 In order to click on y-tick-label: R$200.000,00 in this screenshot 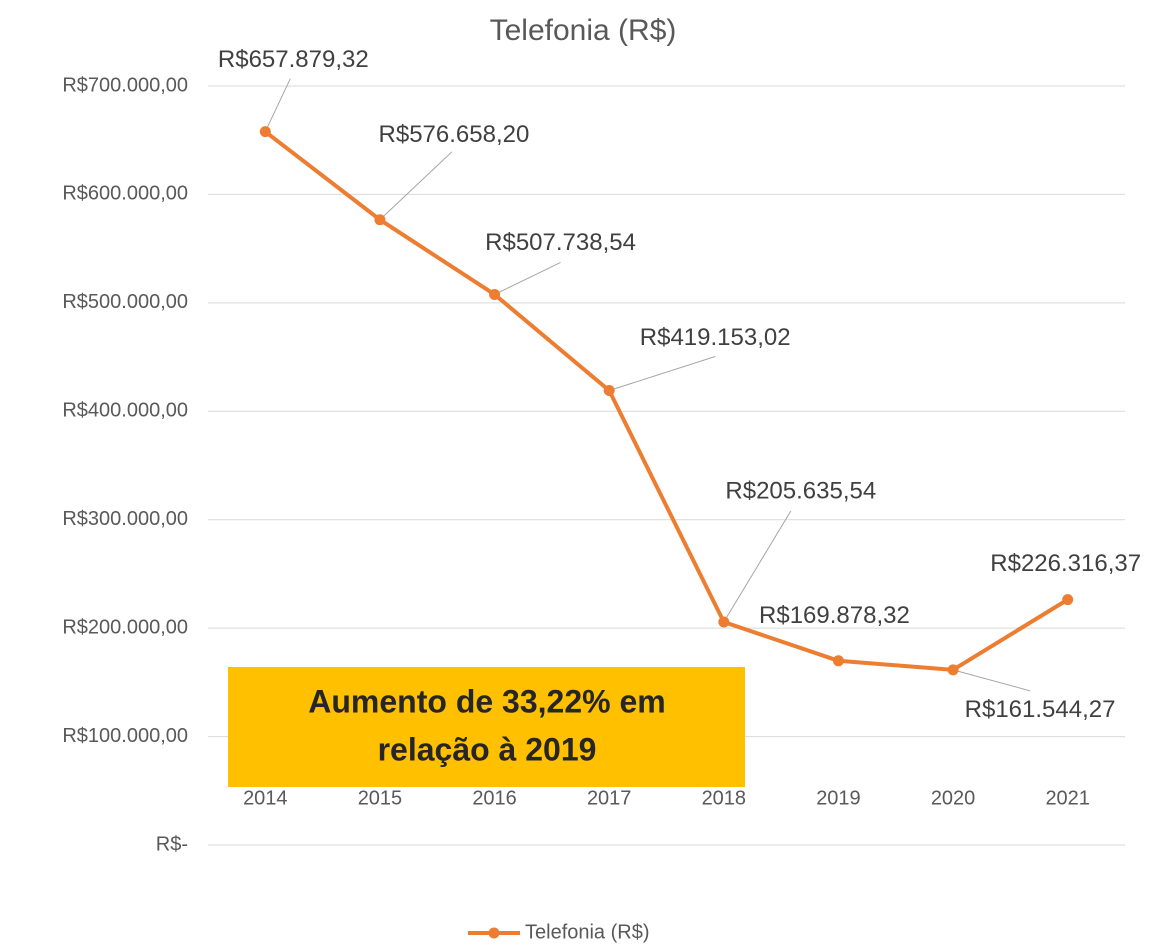, I will do `click(125, 627)`.